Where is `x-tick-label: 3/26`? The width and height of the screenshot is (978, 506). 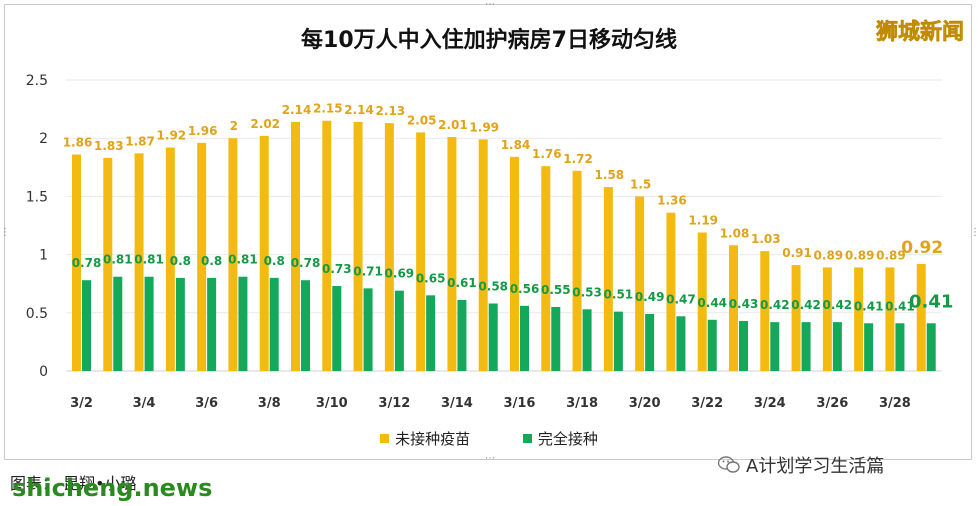
x-tick-label: 3/26 is located at coordinates (832, 403).